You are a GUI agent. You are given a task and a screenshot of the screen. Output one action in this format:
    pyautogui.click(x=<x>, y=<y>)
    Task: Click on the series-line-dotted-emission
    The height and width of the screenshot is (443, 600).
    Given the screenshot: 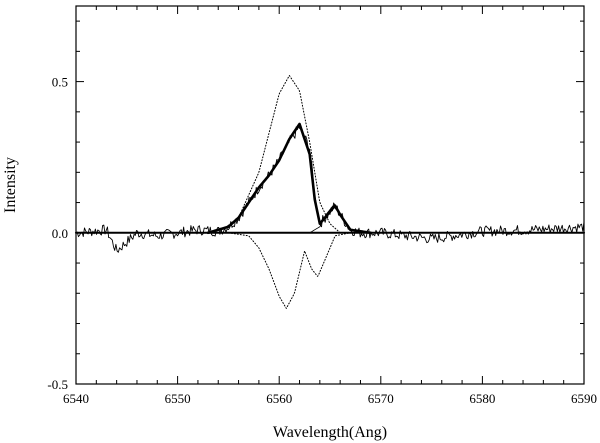 What is the action you would take?
    pyautogui.click(x=289, y=154)
    